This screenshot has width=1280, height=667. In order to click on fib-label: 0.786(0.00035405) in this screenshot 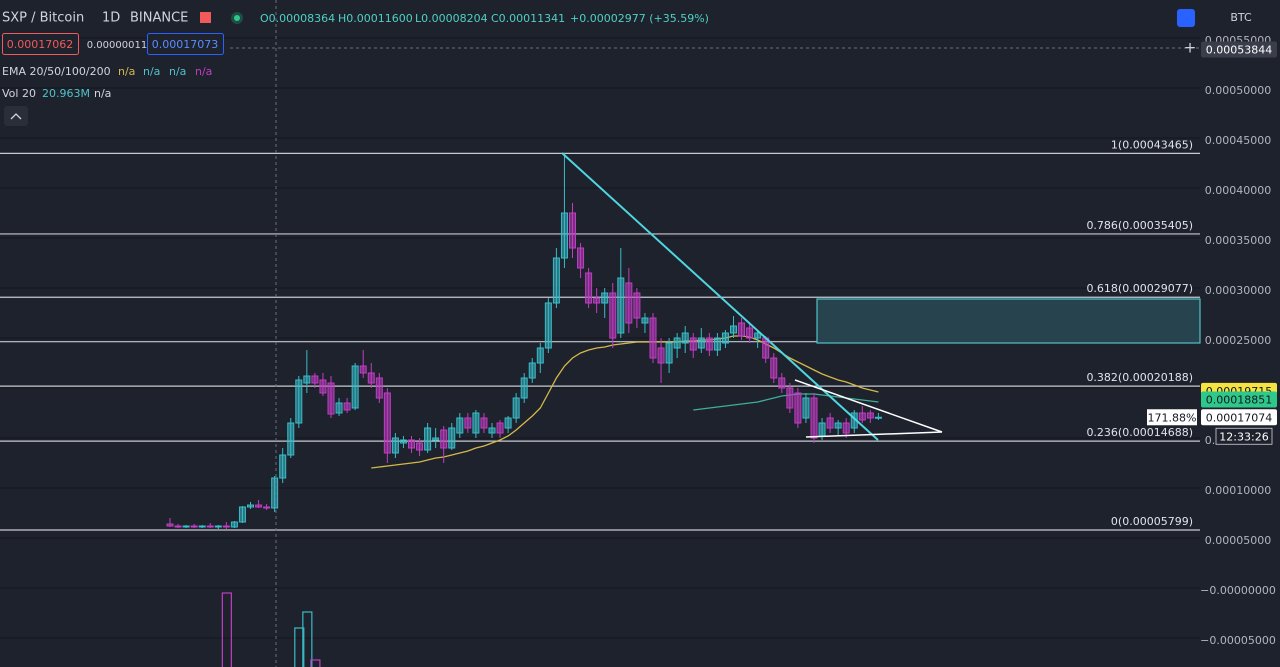, I will do `click(1139, 225)`.